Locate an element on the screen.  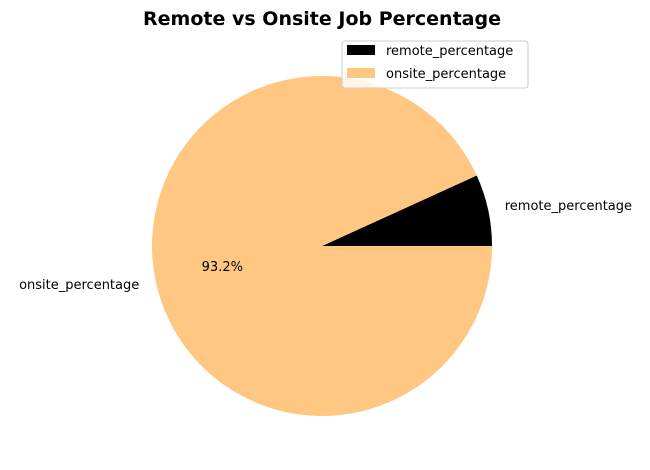
legend-frame is located at coordinates (435, 64).